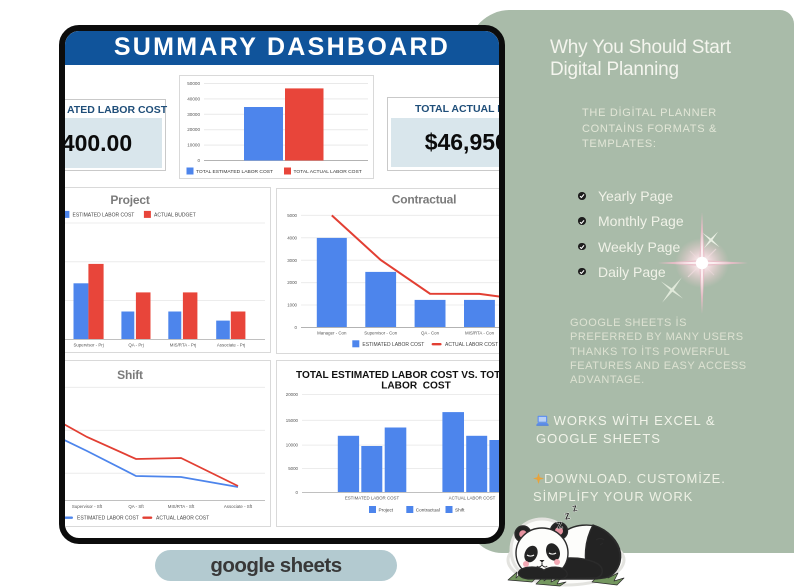  What do you see at coordinates (328, 172) in the screenshot?
I see `svg-text: TOTAL ACTUAL LABOR COST` at bounding box center [328, 172].